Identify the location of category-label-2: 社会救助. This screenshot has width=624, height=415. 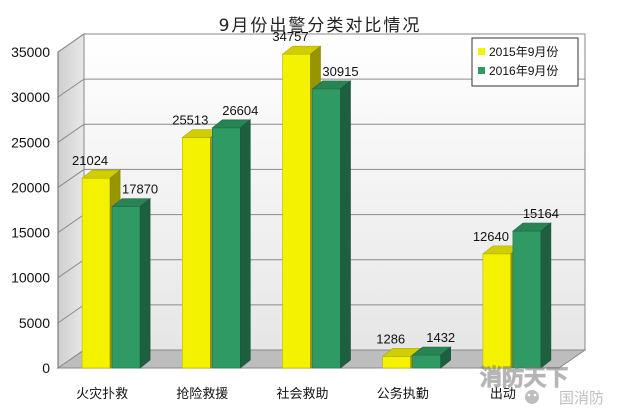
(302, 394).